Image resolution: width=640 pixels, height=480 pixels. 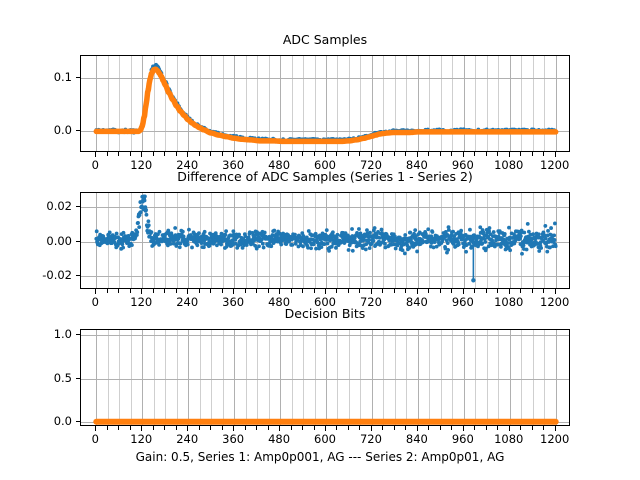 What do you see at coordinates (141, 165) in the screenshot?
I see `xtick-label: 120` at bounding box center [141, 165].